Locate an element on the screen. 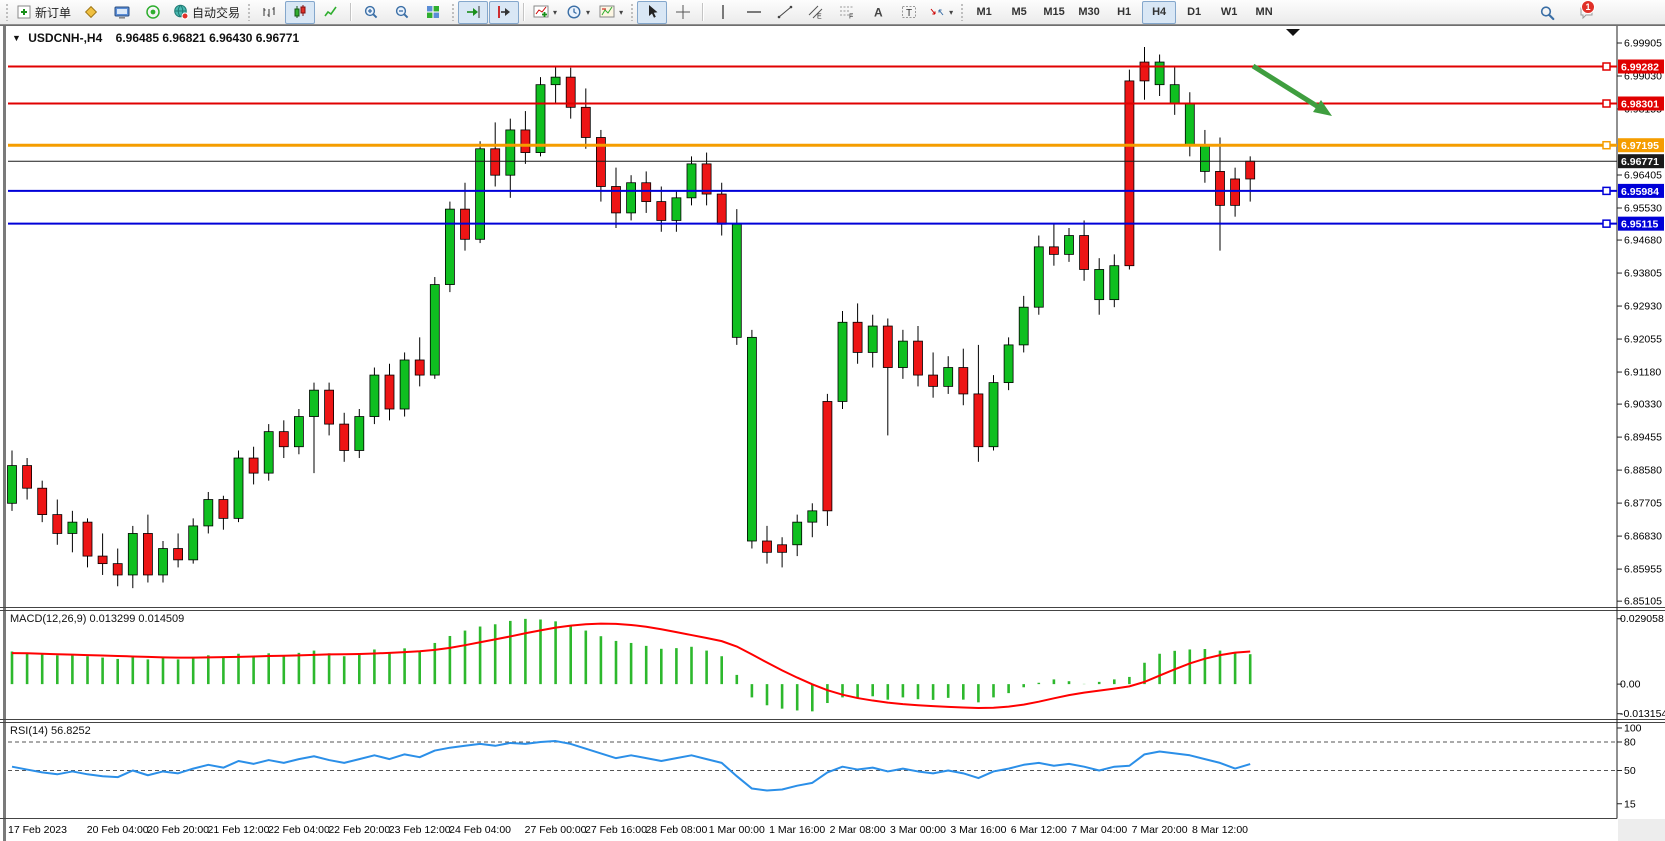 Image resolution: width=1665 pixels, height=841 pixels. bar-chart-mode-button is located at coordinates (269, 12).